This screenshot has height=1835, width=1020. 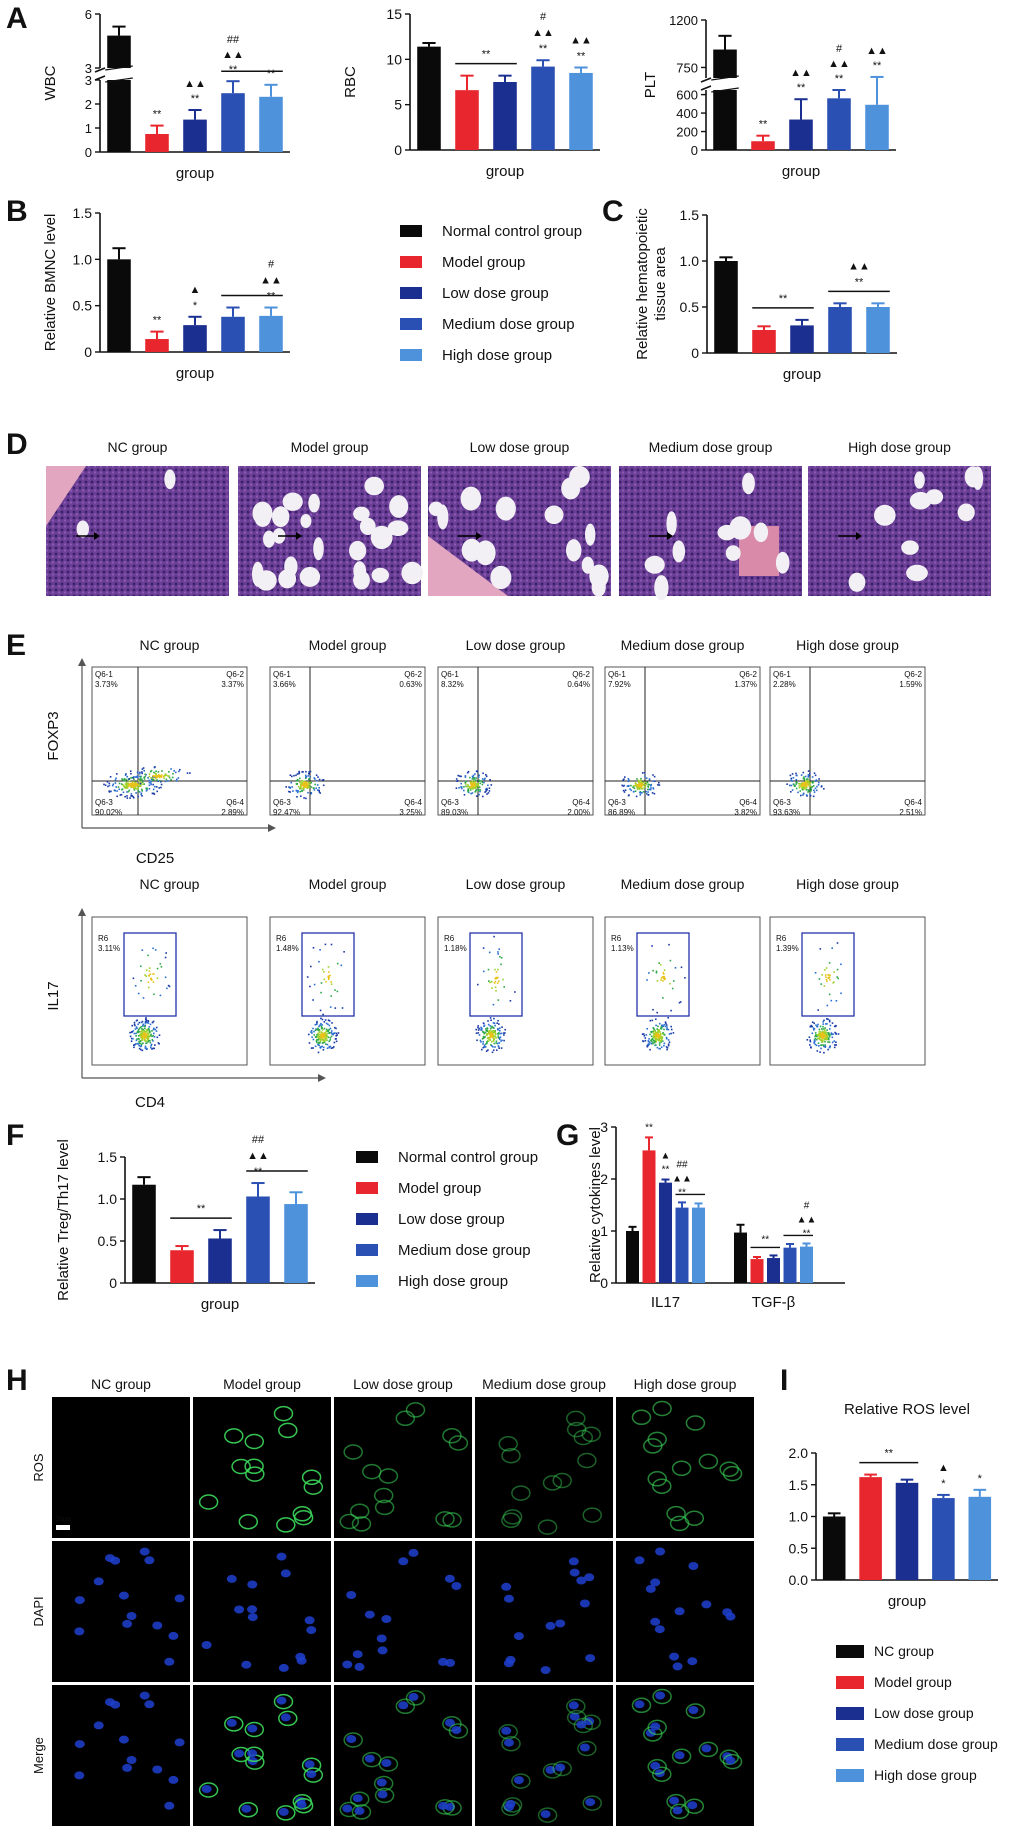 What do you see at coordinates (284, 684) in the screenshot?
I see `quadrant-value: 3.66%` at bounding box center [284, 684].